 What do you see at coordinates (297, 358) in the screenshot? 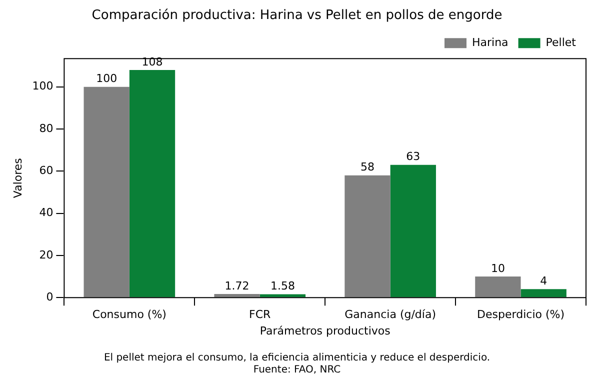
I see `text: El pellet mejora el consumo, la eficiencia alimenticia y reduce el desperdicio.` at bounding box center [297, 358].